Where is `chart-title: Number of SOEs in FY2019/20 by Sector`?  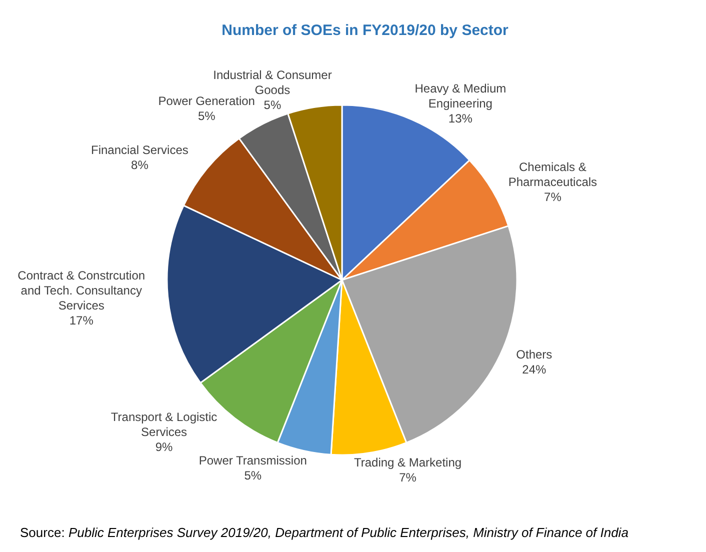
chart-title: Number of SOEs in FY2019/20 by Sector is located at coordinates (365, 30).